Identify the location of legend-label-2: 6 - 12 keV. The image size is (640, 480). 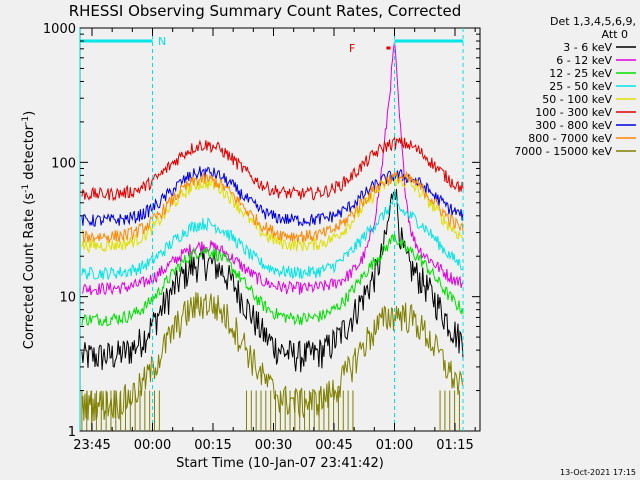
(584, 60).